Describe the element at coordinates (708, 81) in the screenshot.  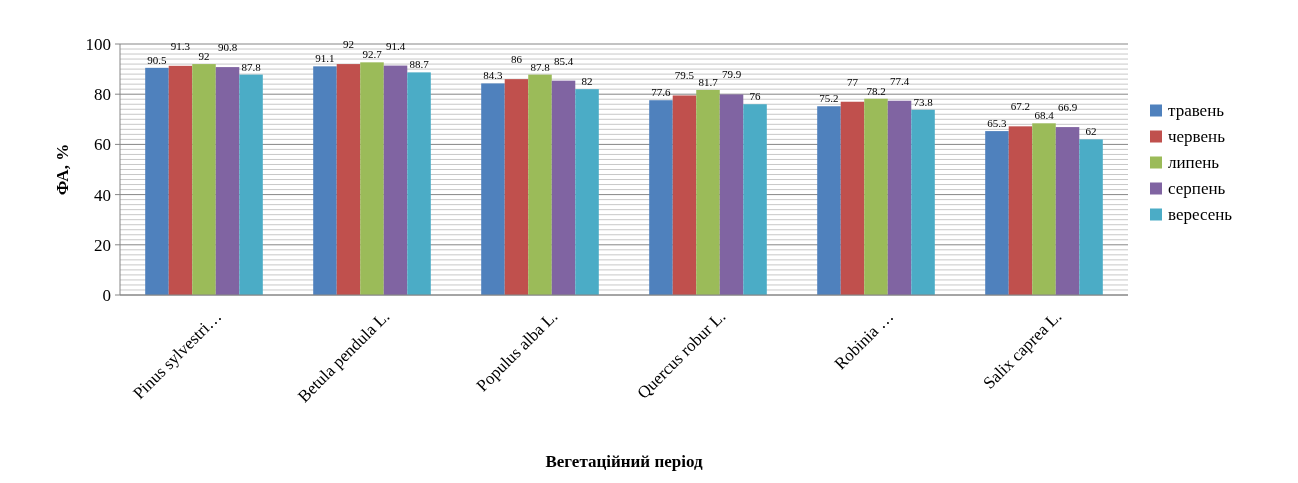
I see `data-label: 81.7` at that location.